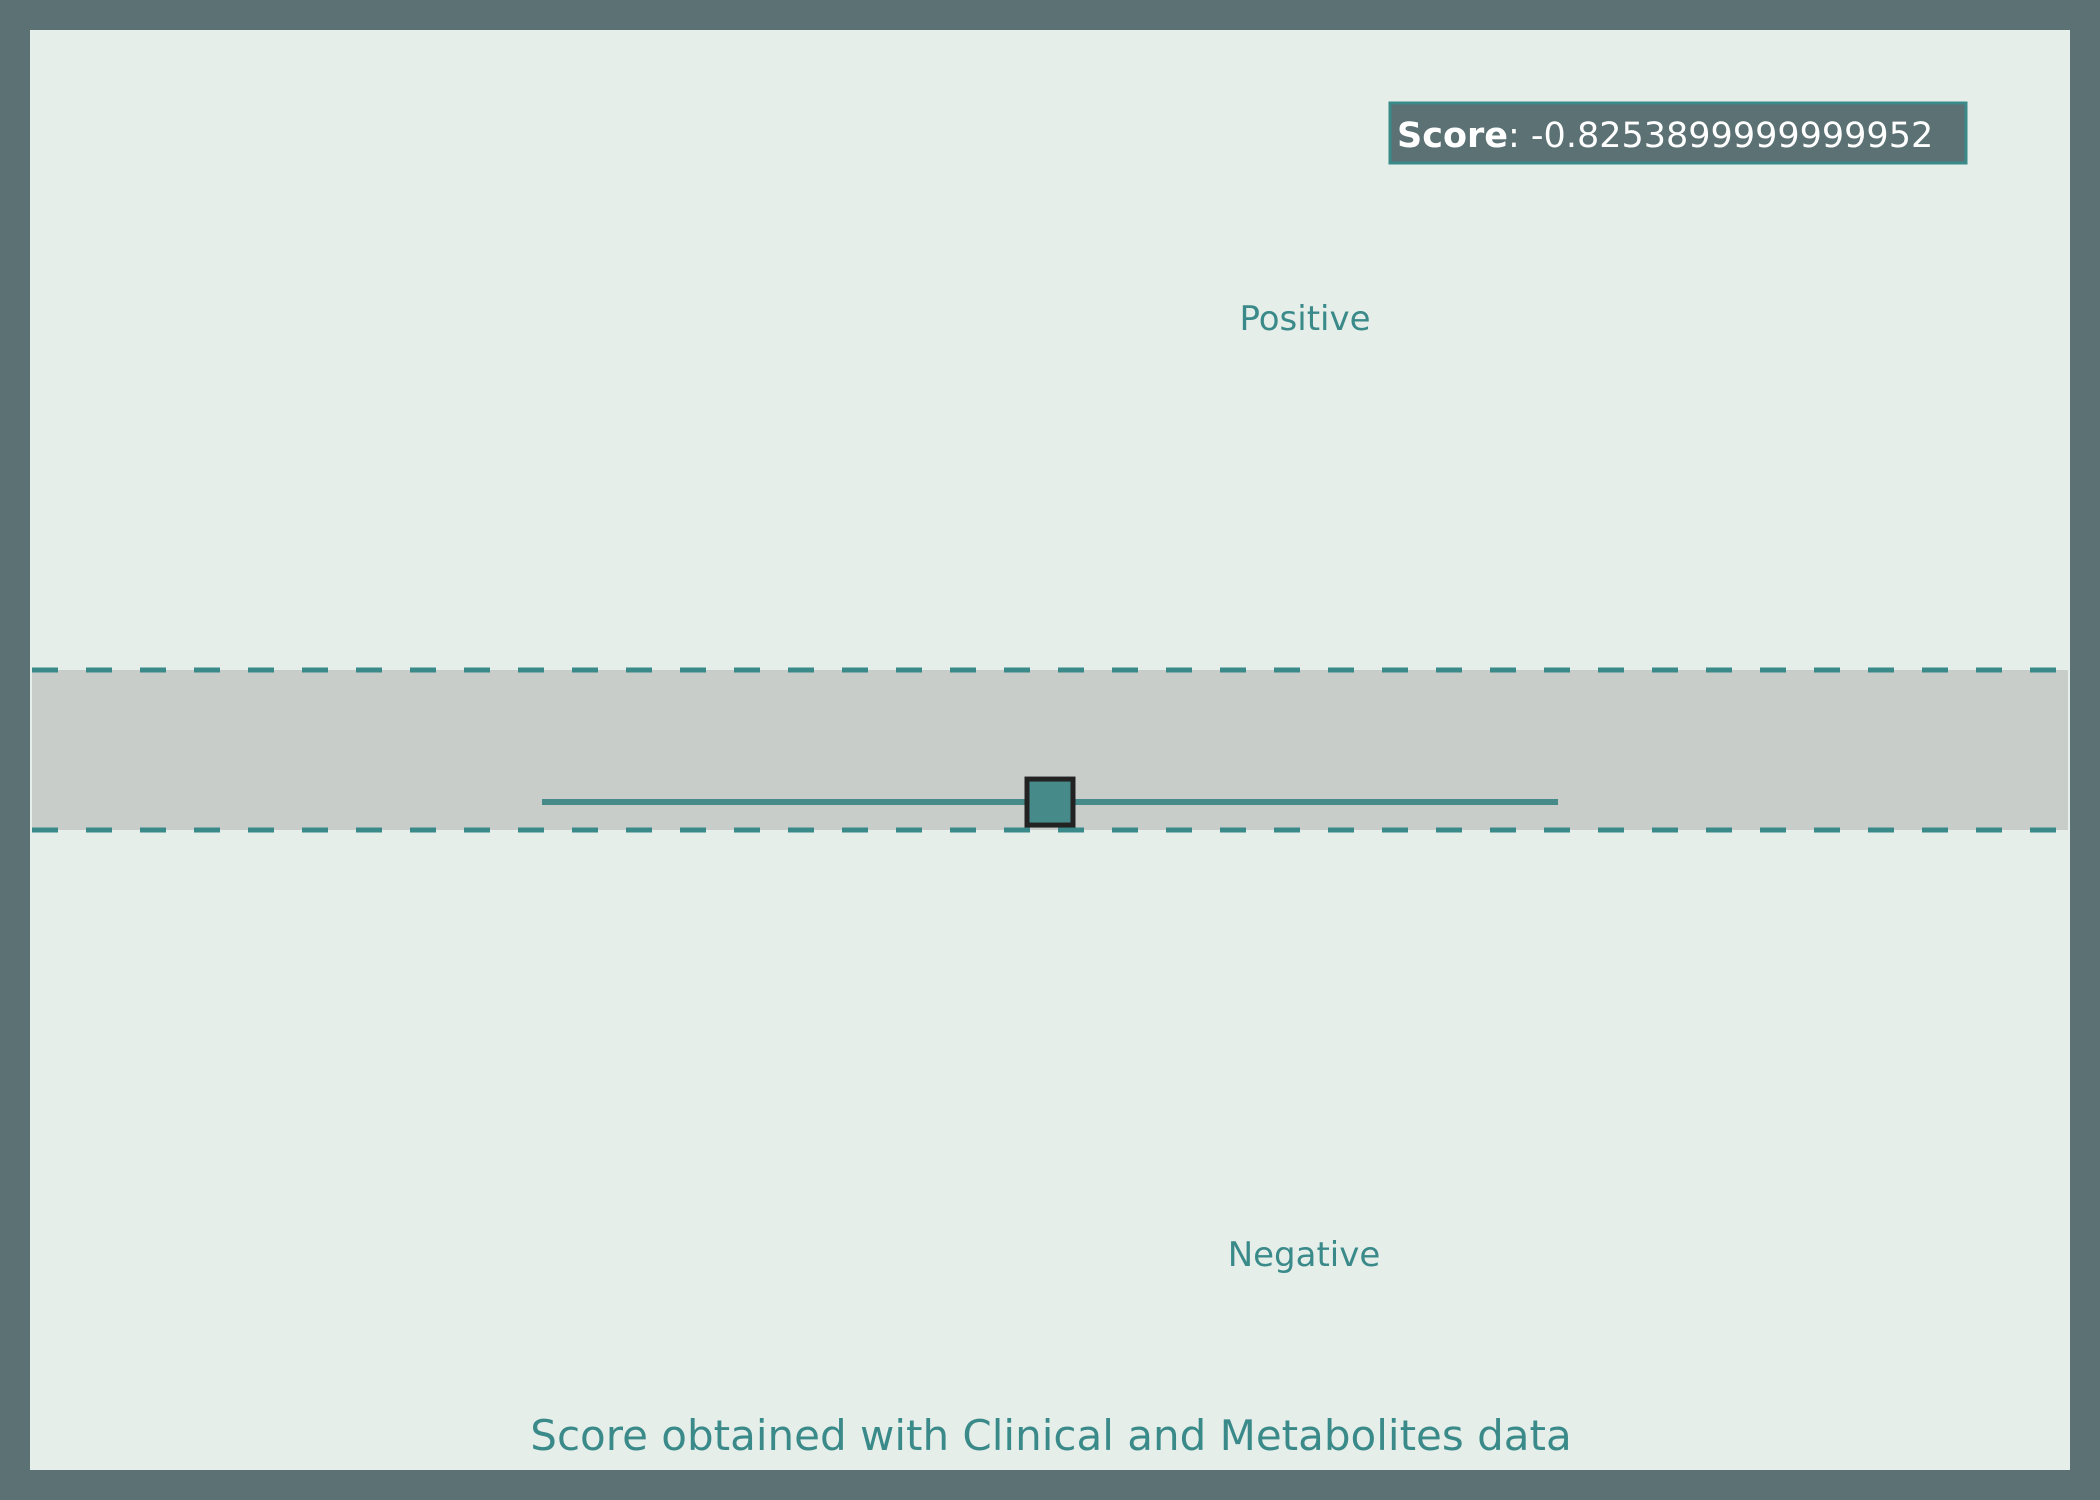 This screenshot has height=1500, width=2100. I want to click on score-readout: Score: -0.8253899999999952, so click(1665, 136).